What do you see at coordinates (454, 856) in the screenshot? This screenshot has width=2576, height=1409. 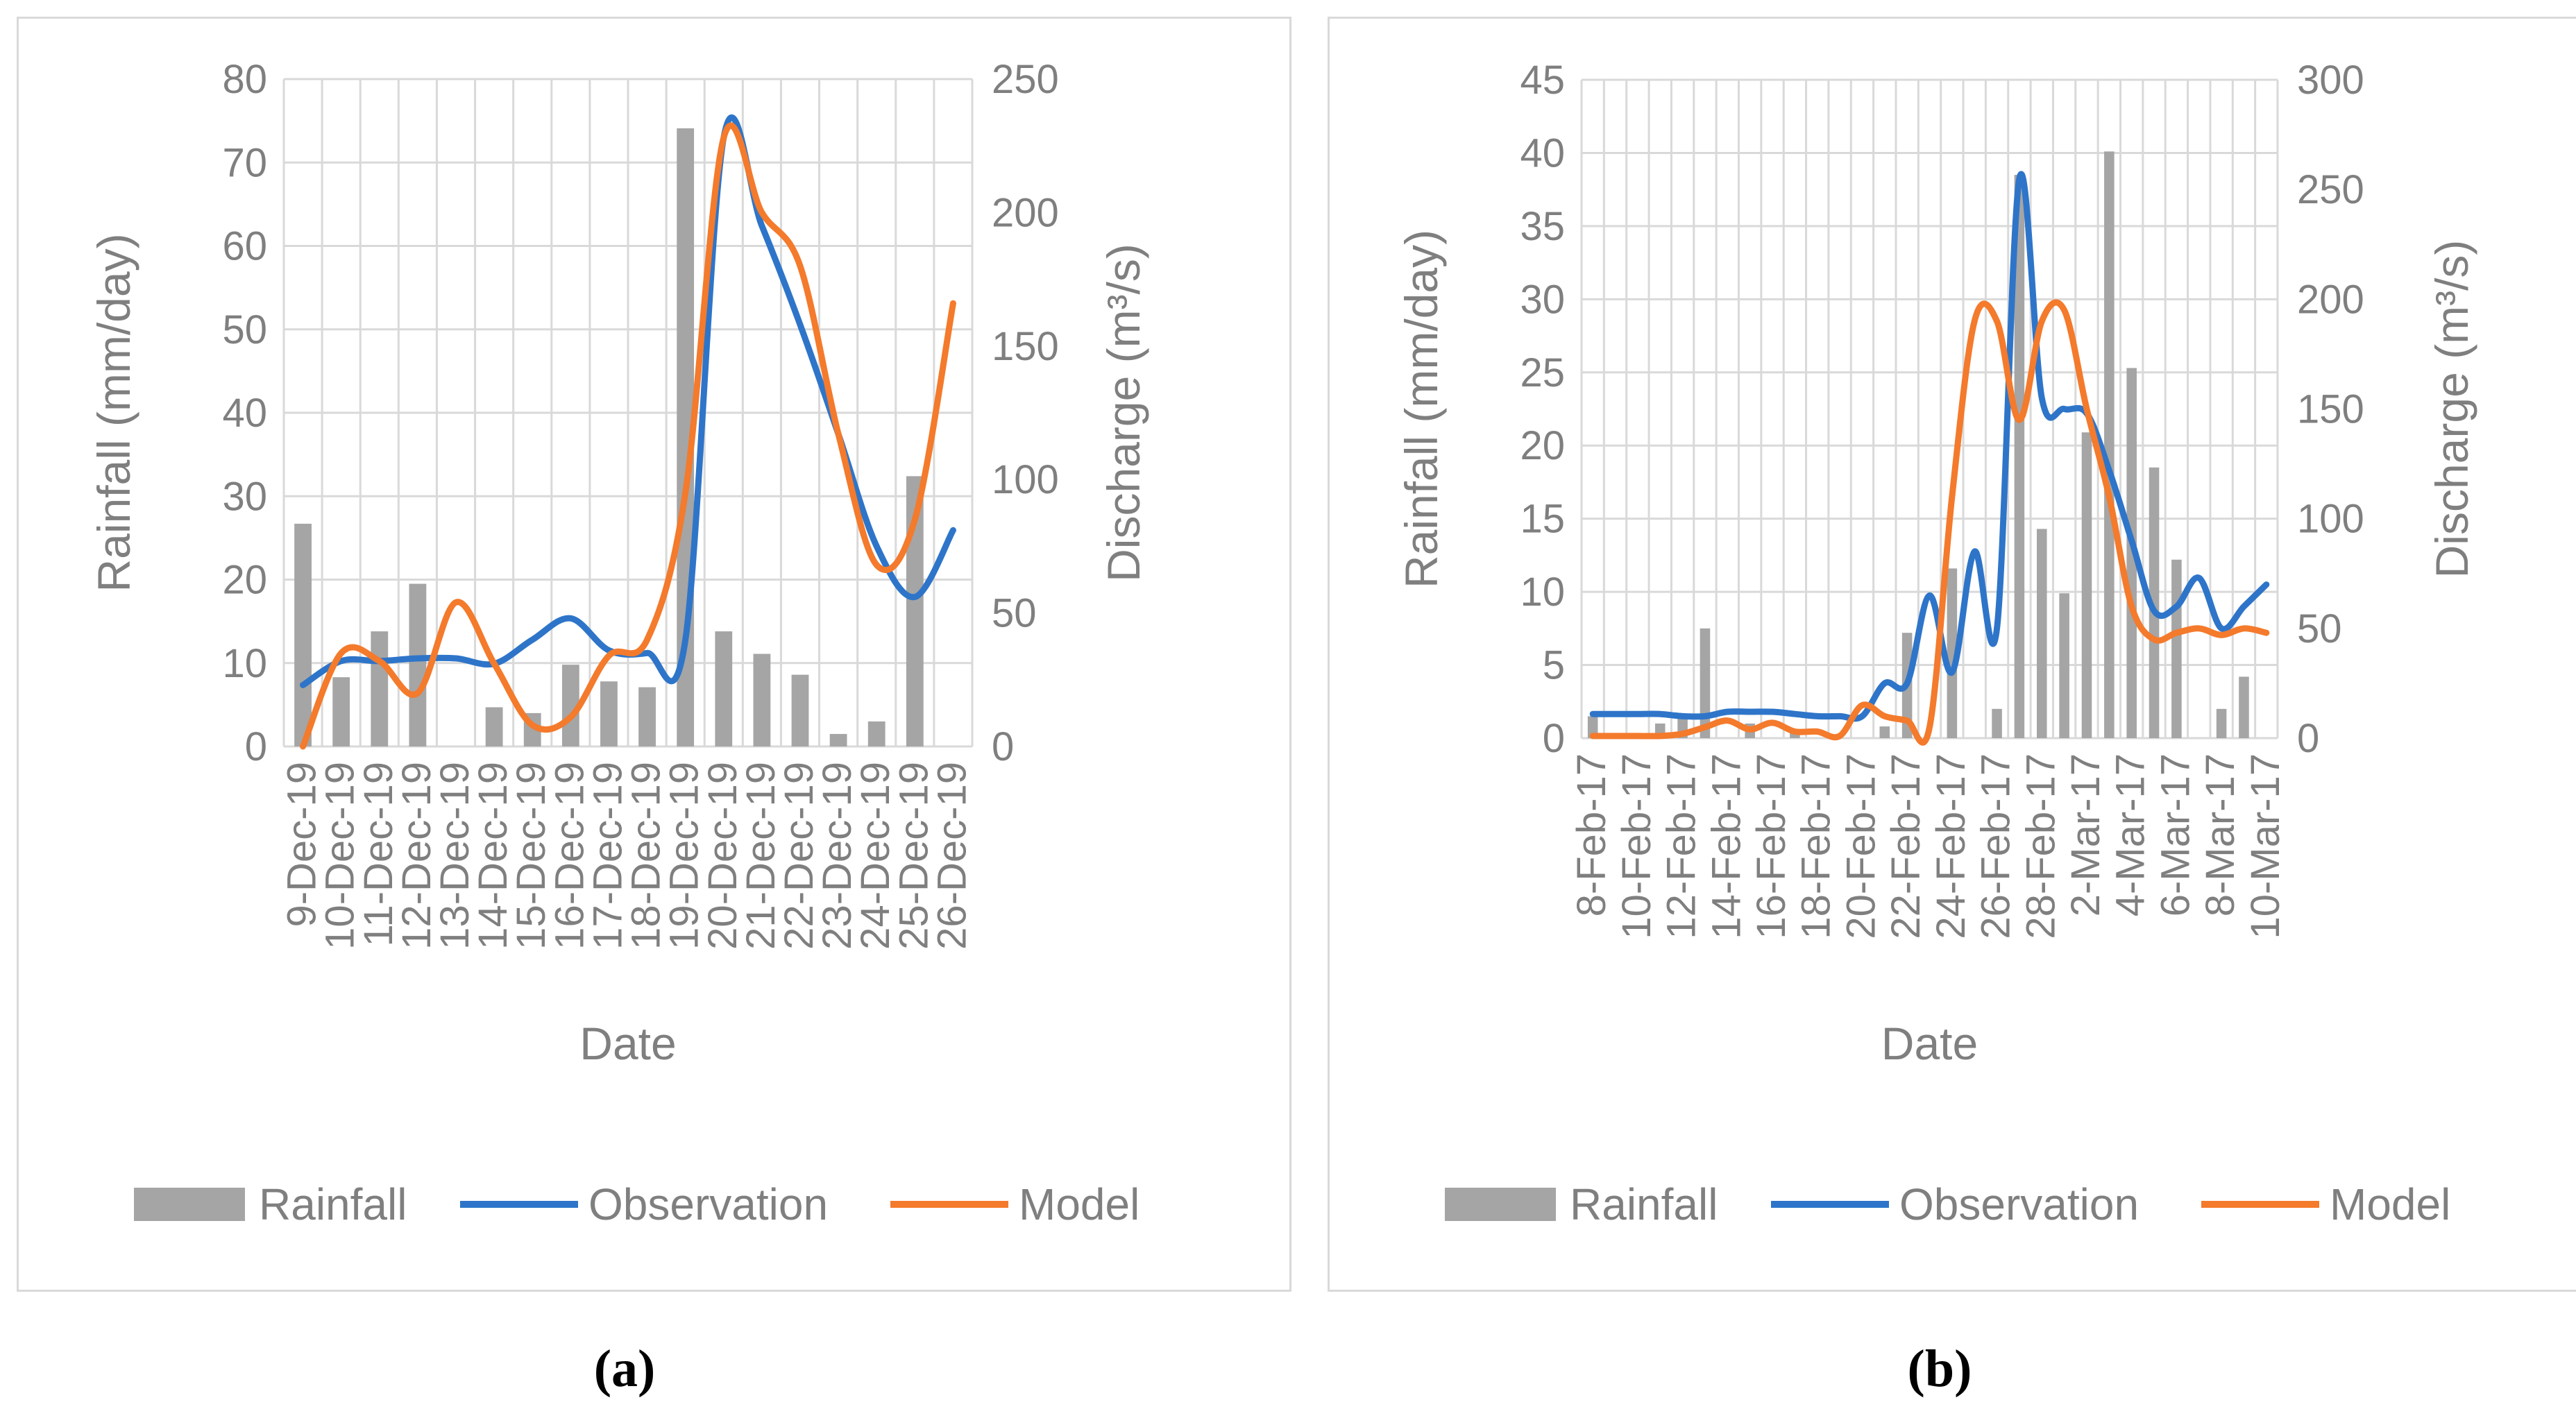 I see `x-tick-label: 13-Dec-19` at bounding box center [454, 856].